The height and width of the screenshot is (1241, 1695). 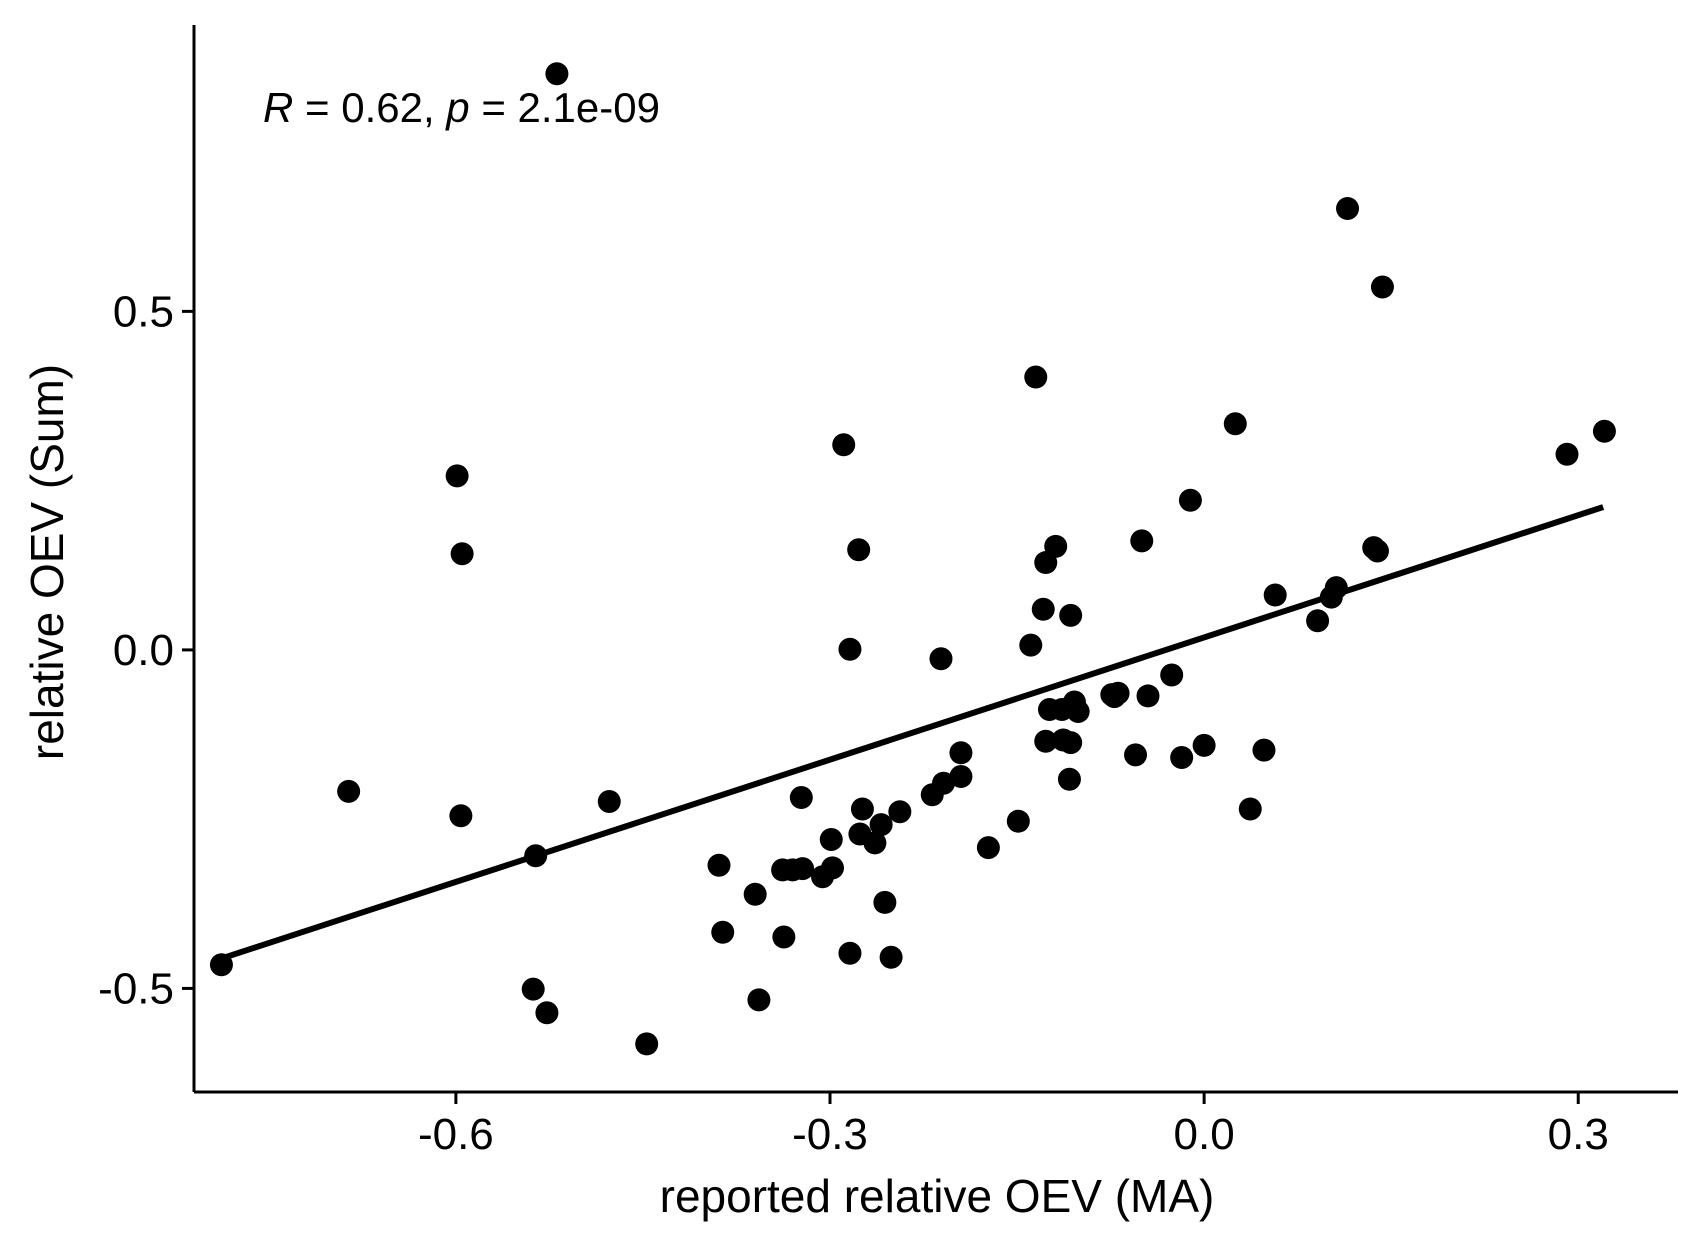 I want to click on correlation-annotation: R = 0.62, p = 2.1e-09, so click(x=461, y=107).